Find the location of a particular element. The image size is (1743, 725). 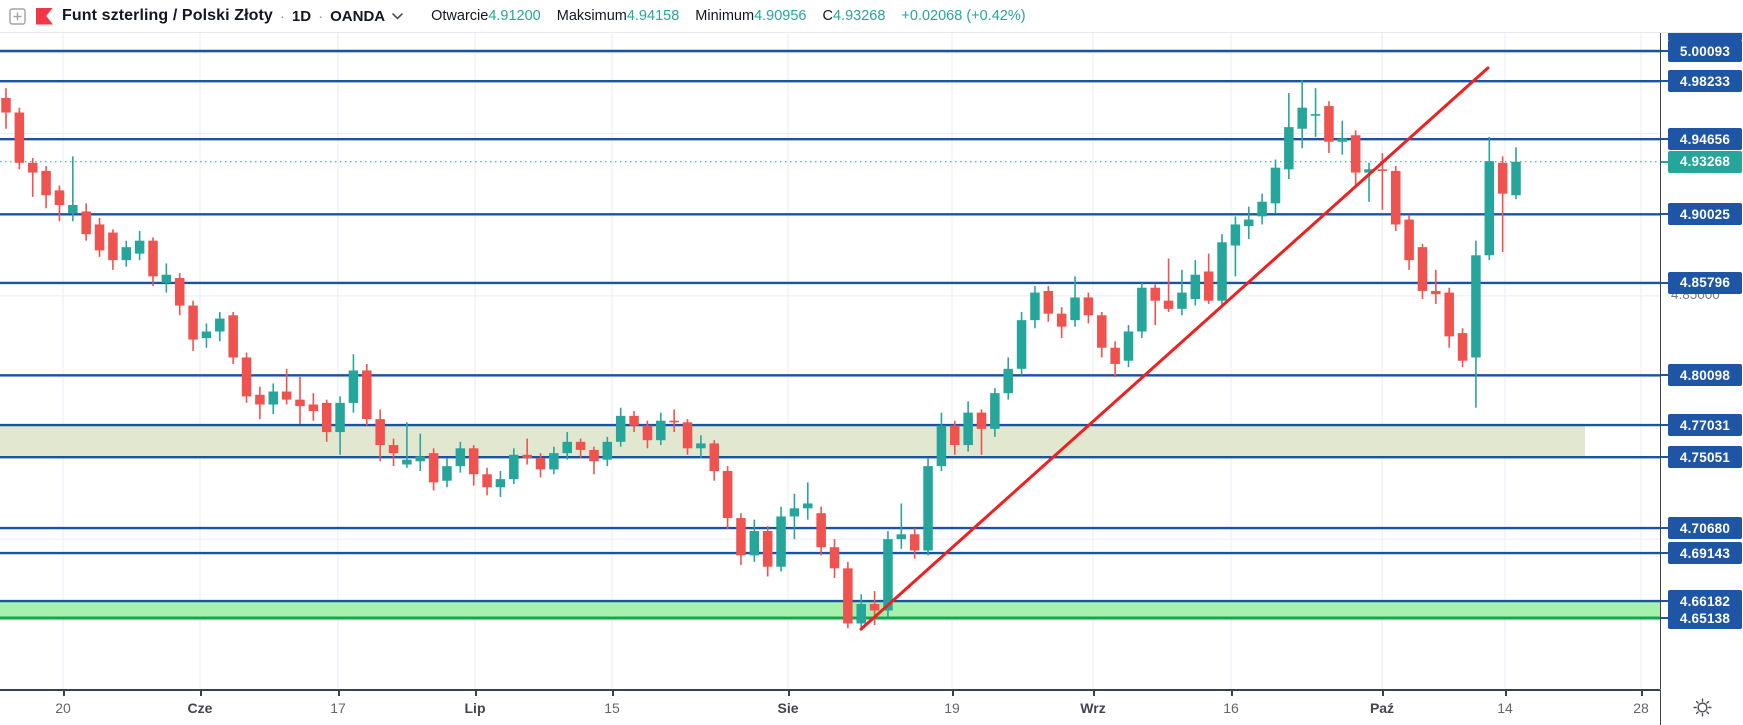

price-level-label: 4.90025 is located at coordinates (1705, 214).